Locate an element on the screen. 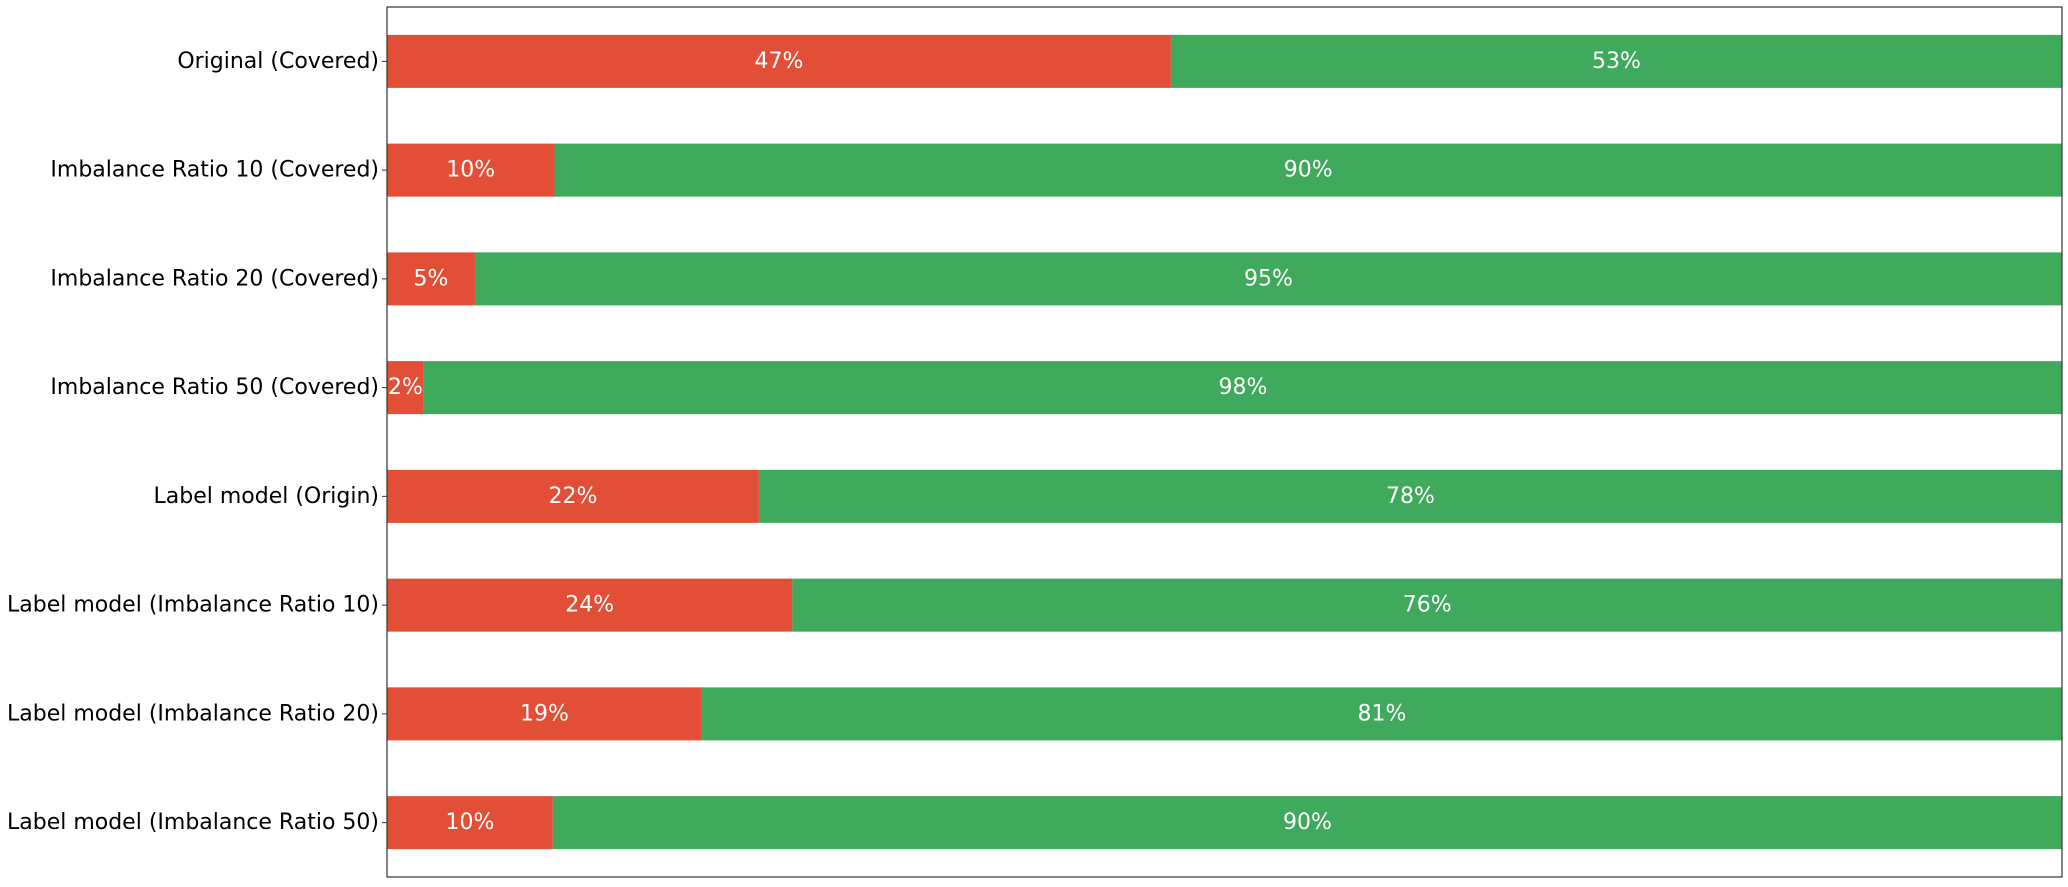  bar-value-label: 98% is located at coordinates (1242, 387).